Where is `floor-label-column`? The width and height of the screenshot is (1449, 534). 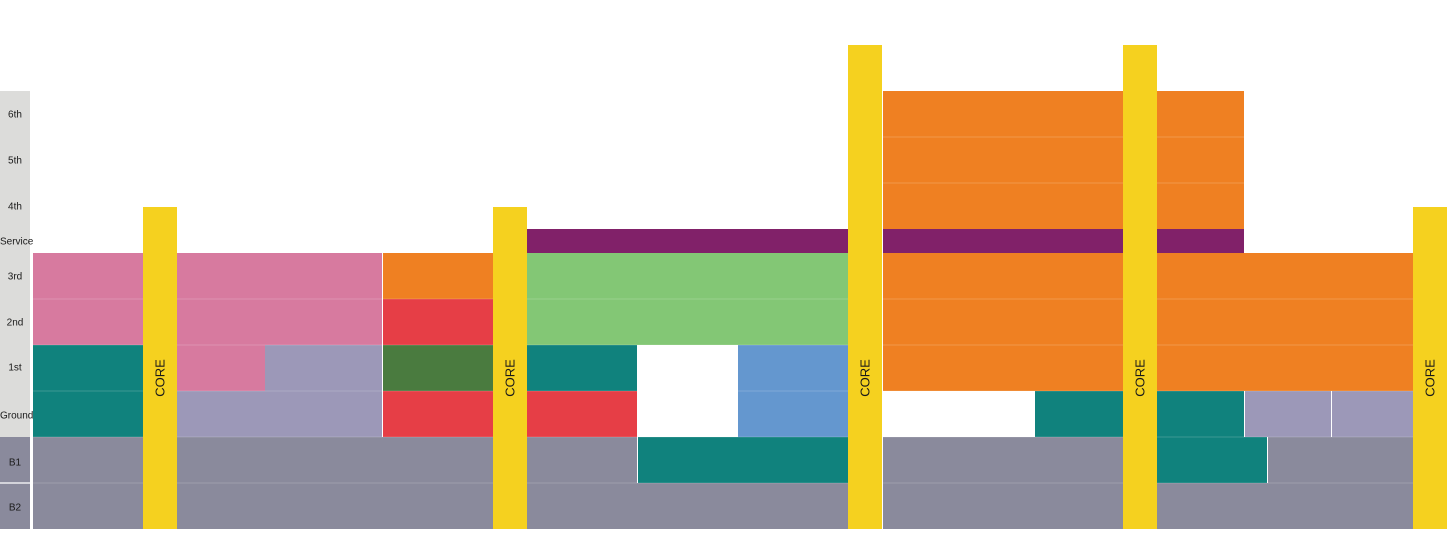
floor-label-column is located at coordinates (15, 310).